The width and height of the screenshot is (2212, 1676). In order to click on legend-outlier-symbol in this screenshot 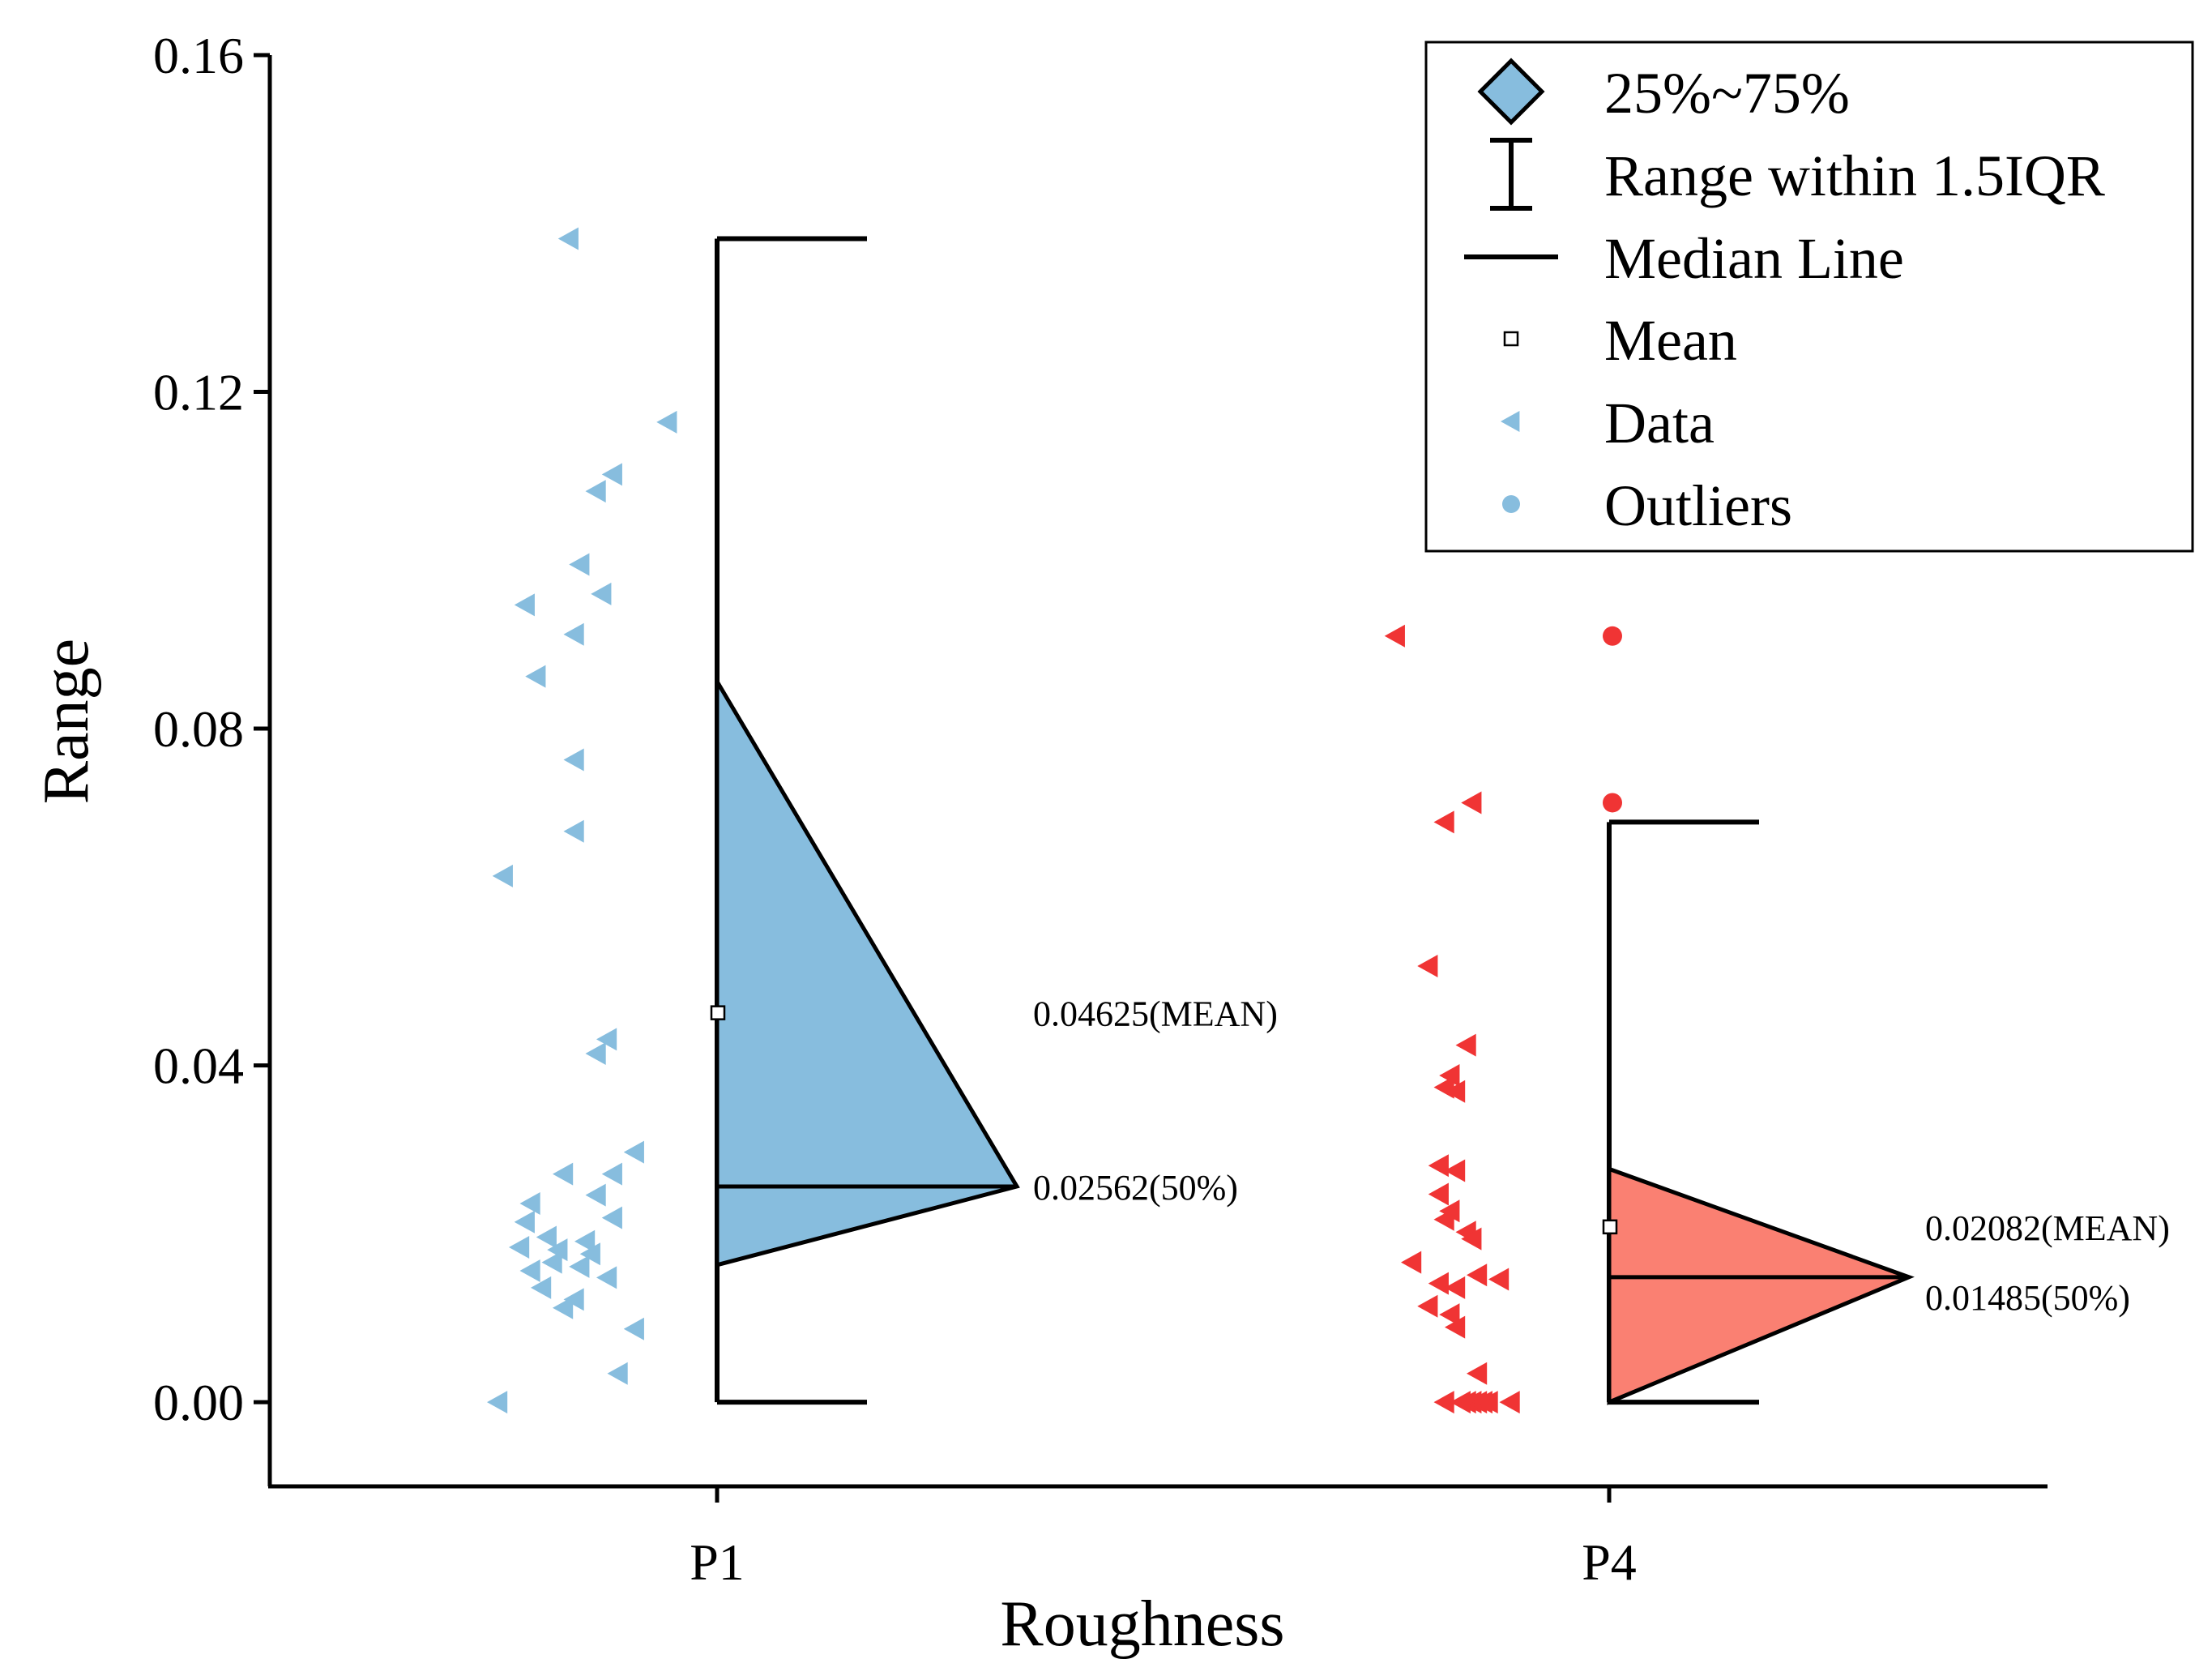, I will do `click(1511, 504)`.